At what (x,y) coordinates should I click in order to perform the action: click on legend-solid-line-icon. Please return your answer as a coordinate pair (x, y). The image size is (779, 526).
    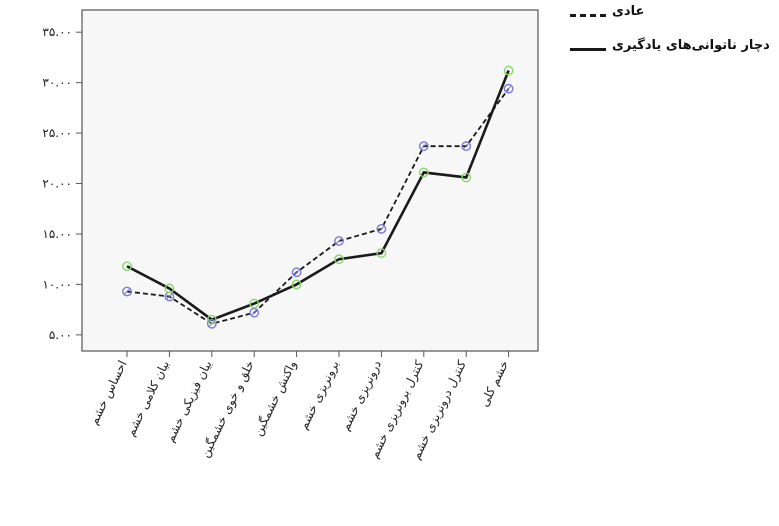
    Looking at the image, I should click on (588, 49).